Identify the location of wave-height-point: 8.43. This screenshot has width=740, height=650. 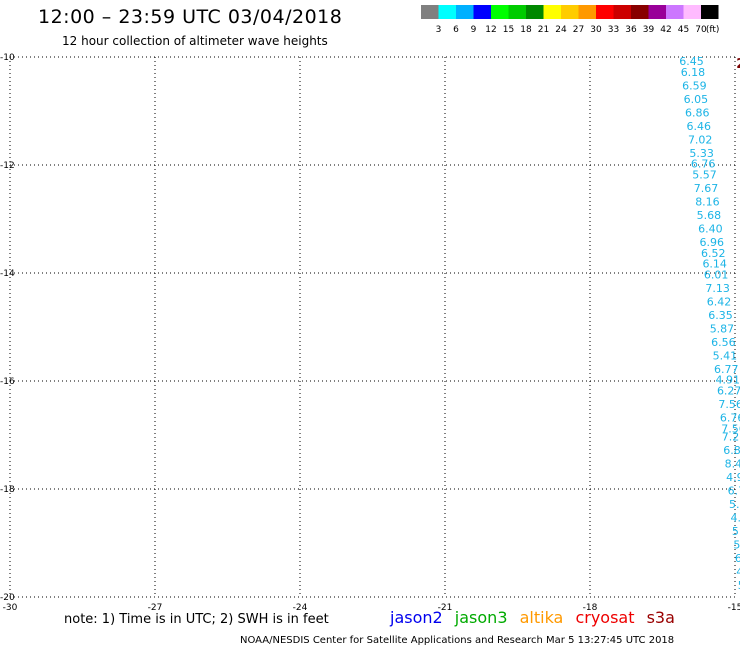
(732, 463).